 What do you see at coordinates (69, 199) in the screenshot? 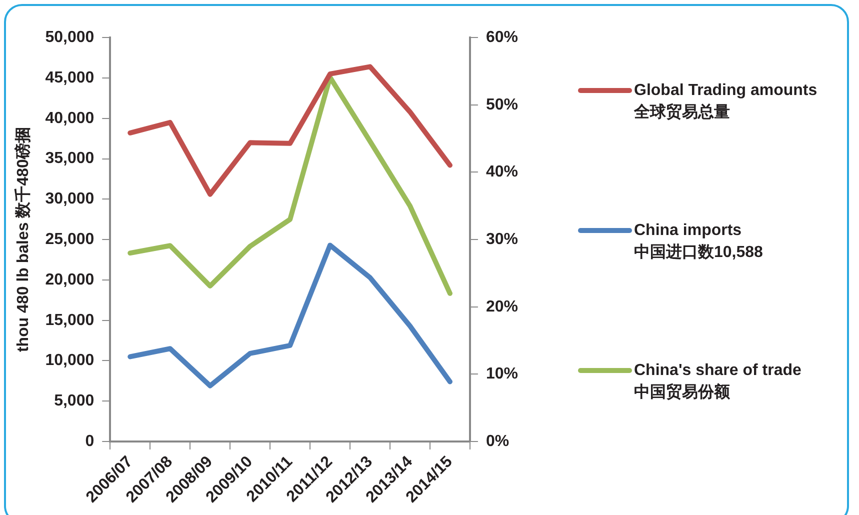
I see `y-tick-label: 30,000` at bounding box center [69, 199].